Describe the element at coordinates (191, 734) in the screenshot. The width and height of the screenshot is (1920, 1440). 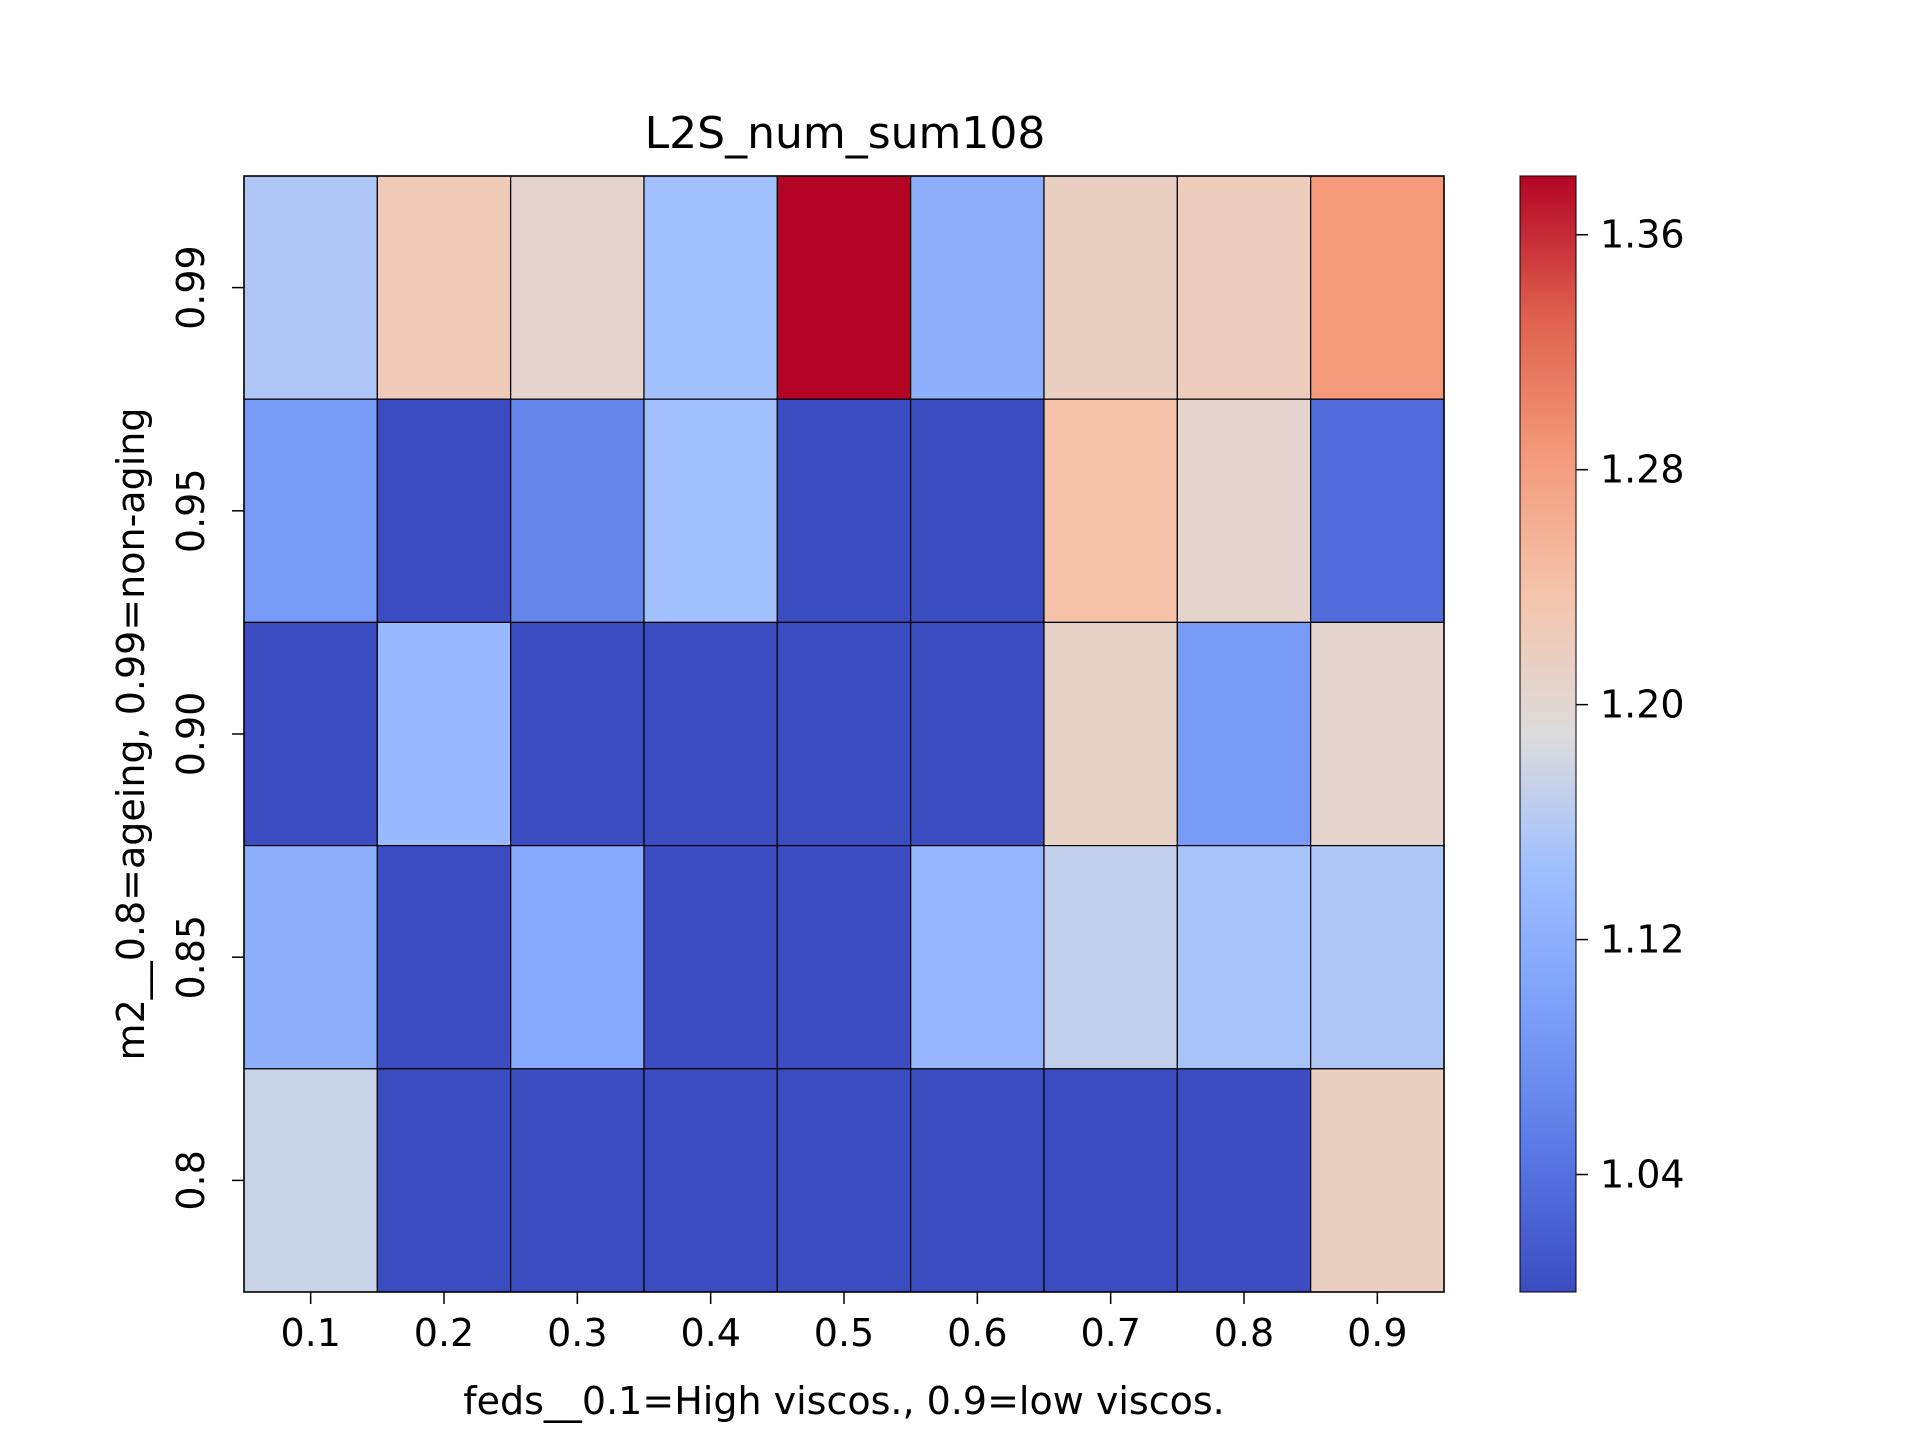
I see `y-tick-label: 0.90` at that location.